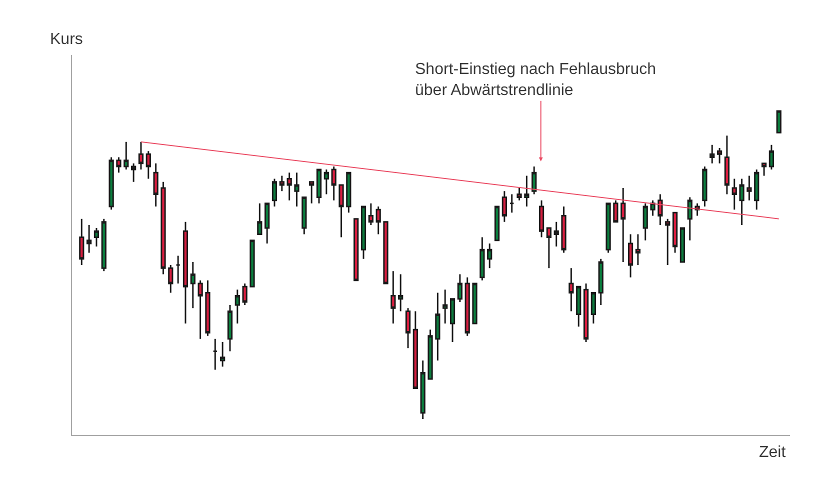  What do you see at coordinates (66, 39) in the screenshot?
I see `y-axis-title: Kurs` at bounding box center [66, 39].